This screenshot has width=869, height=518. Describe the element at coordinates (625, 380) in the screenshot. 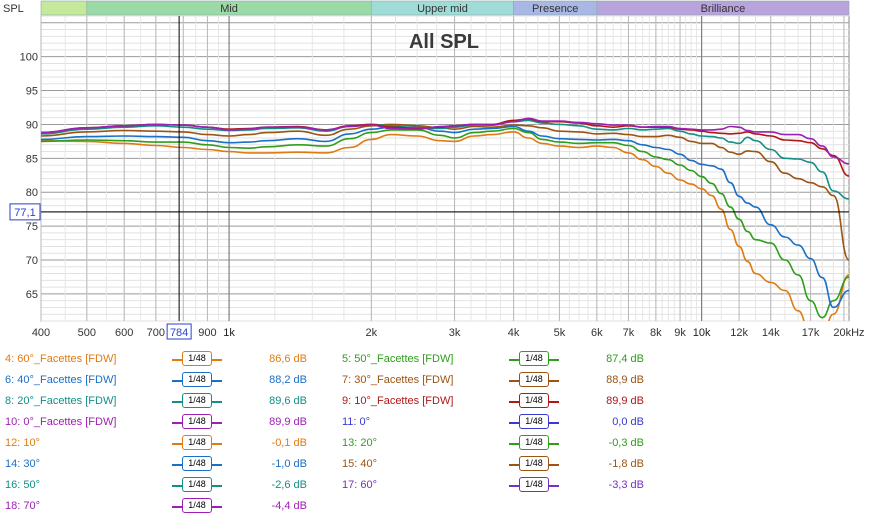

I see `legend-item-value: 88,9 dB` at that location.